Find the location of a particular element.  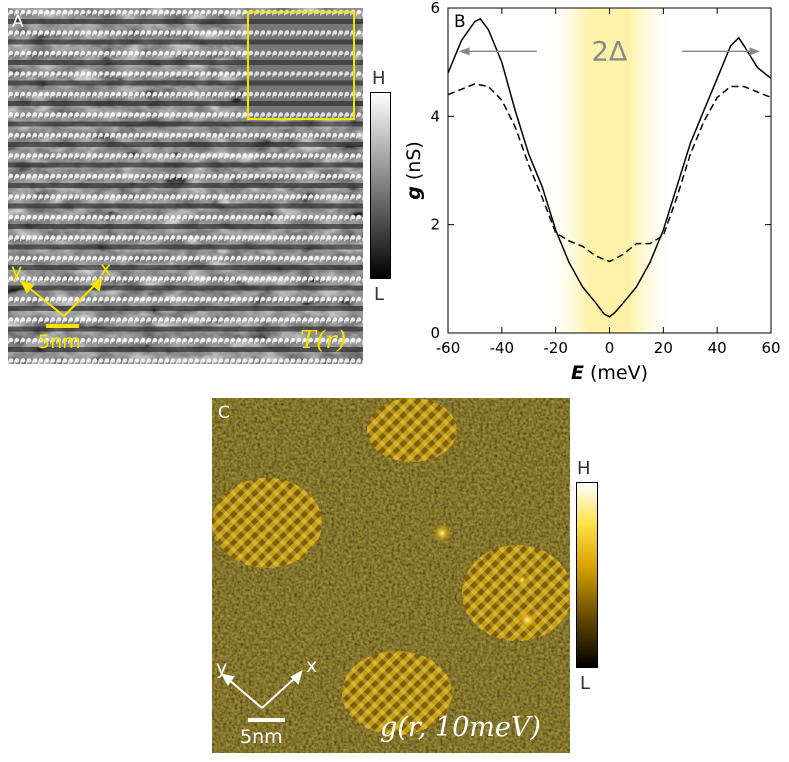

colorbar-a-high: H is located at coordinates (379, 78).